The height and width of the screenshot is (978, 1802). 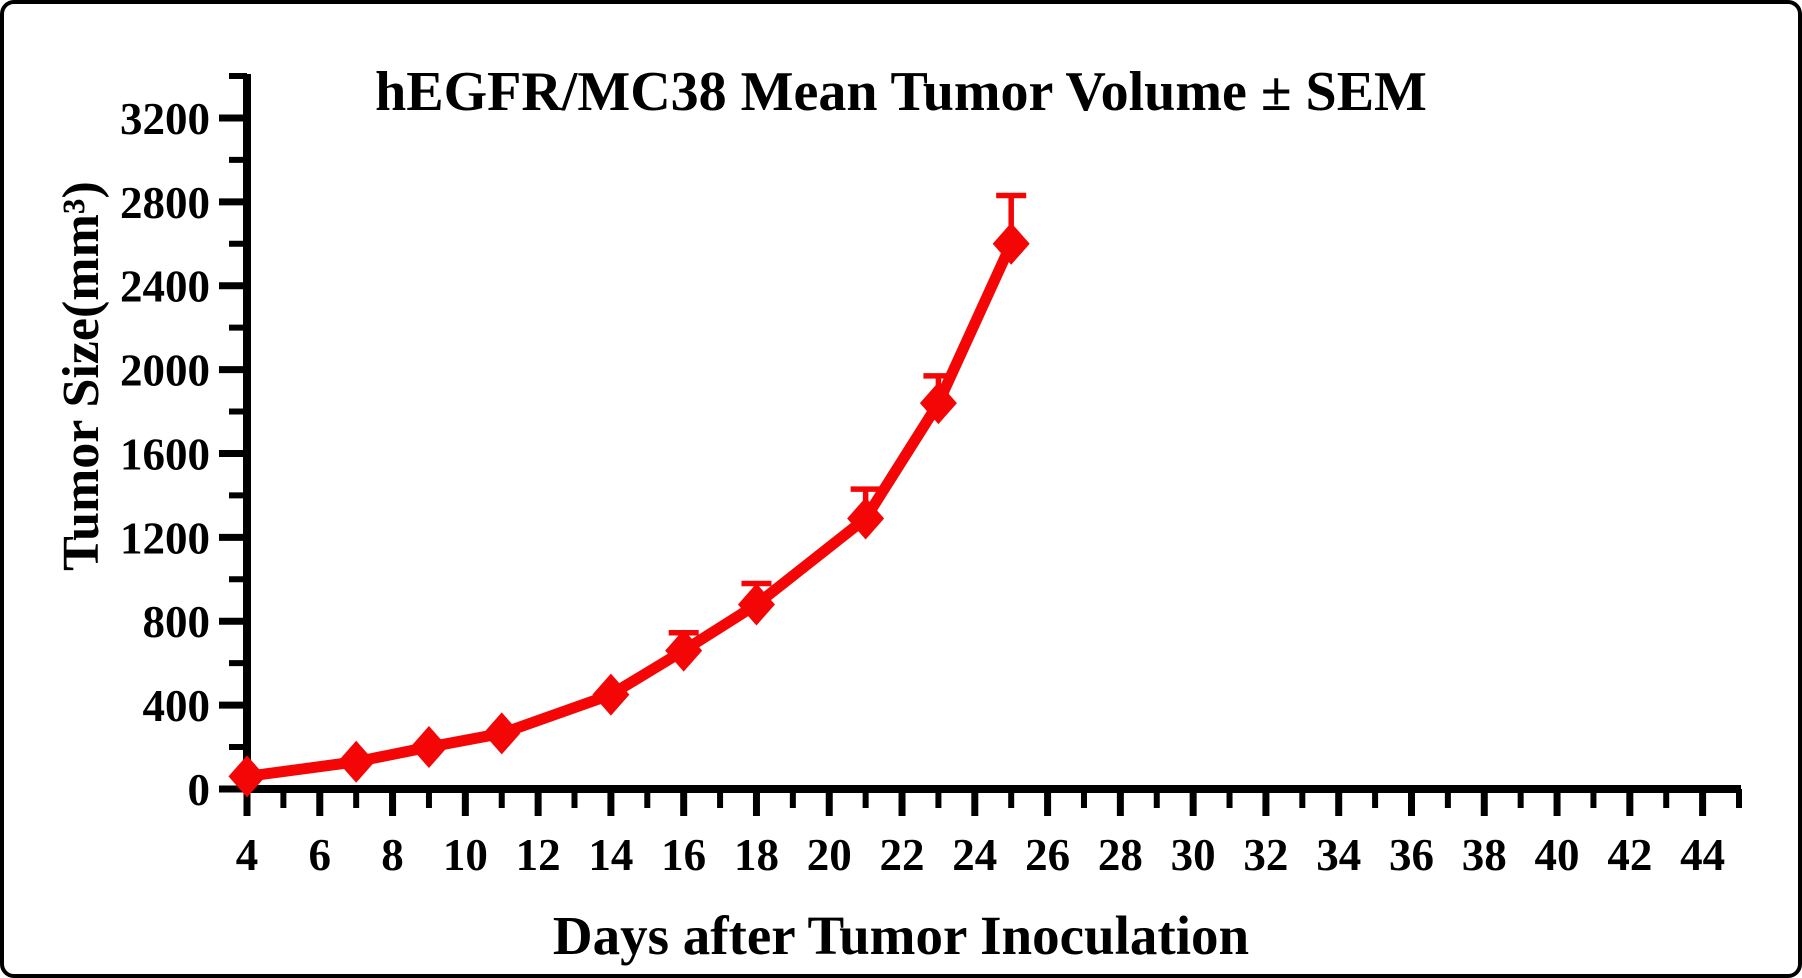 I want to click on y-tick-label: 3200, so click(x=165, y=119).